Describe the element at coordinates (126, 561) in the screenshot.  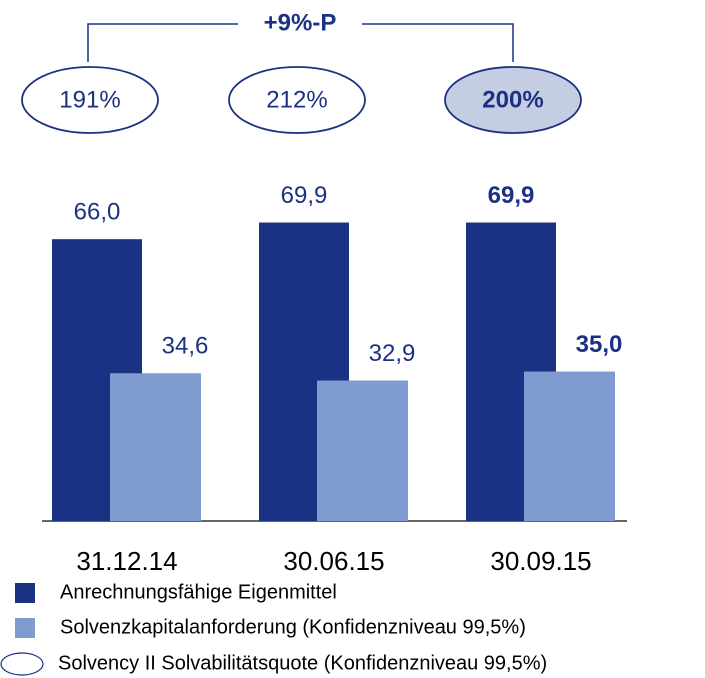
I see `x-tick-label: 31.12.14` at that location.